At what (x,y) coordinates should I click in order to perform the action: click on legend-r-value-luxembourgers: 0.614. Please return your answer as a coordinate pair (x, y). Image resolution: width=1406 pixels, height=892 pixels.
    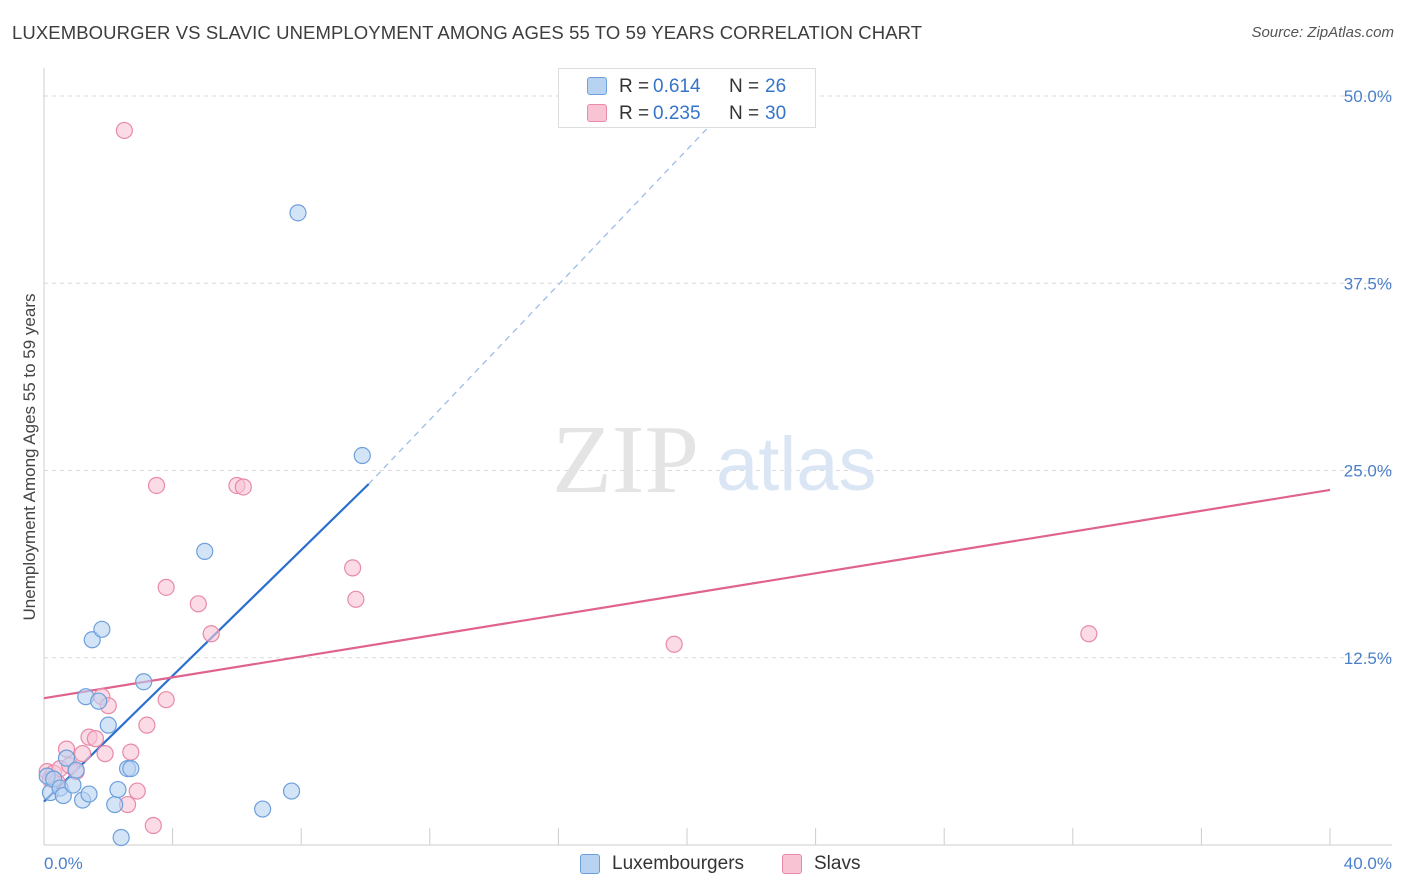
    Looking at the image, I should click on (677, 86).